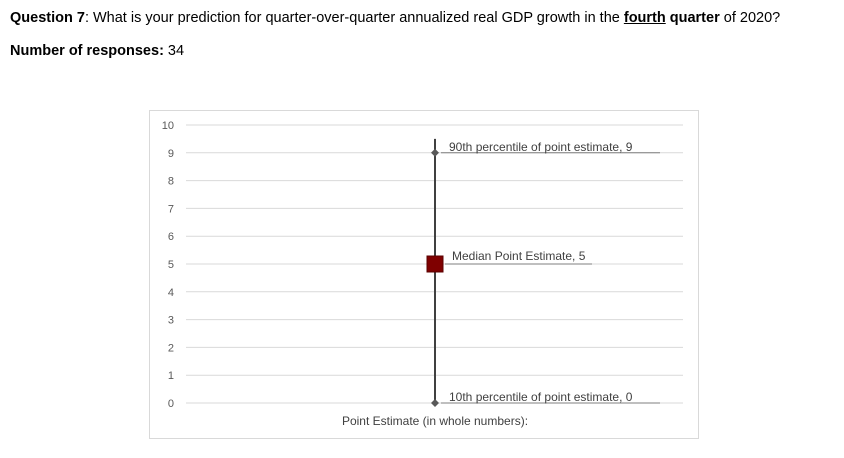  I want to click on p10-label: 10th percentile of point estimate, 0, so click(541, 397).